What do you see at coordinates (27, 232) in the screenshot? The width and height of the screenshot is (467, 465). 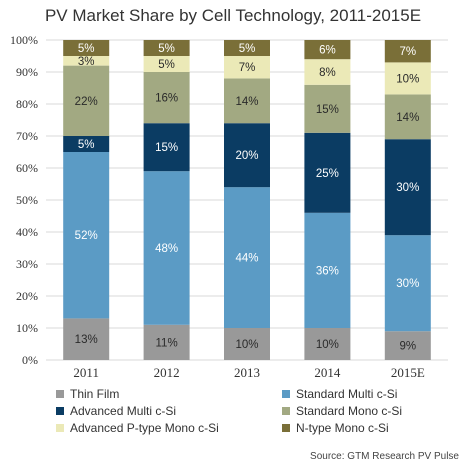 I see `y-tick-label: 40%` at bounding box center [27, 232].